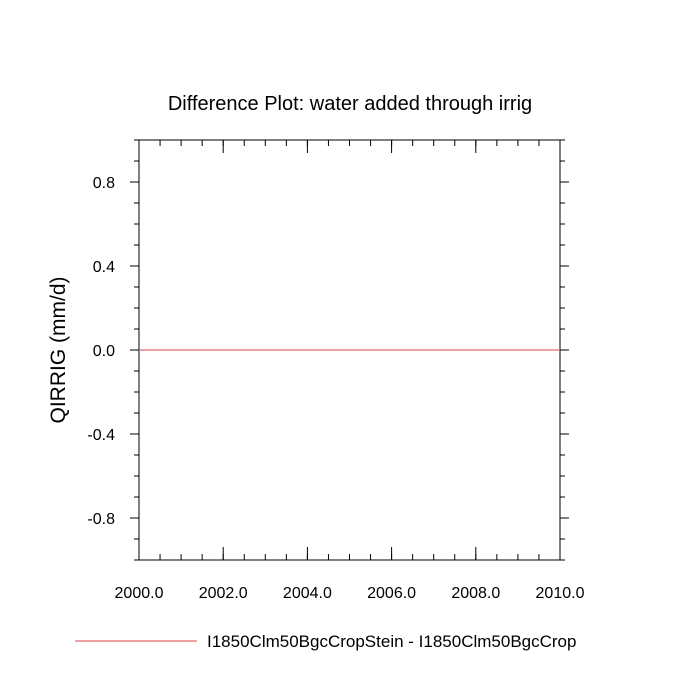 The image size is (700, 700). What do you see at coordinates (104, 183) in the screenshot?
I see `y-tick-label: 0.8` at bounding box center [104, 183].